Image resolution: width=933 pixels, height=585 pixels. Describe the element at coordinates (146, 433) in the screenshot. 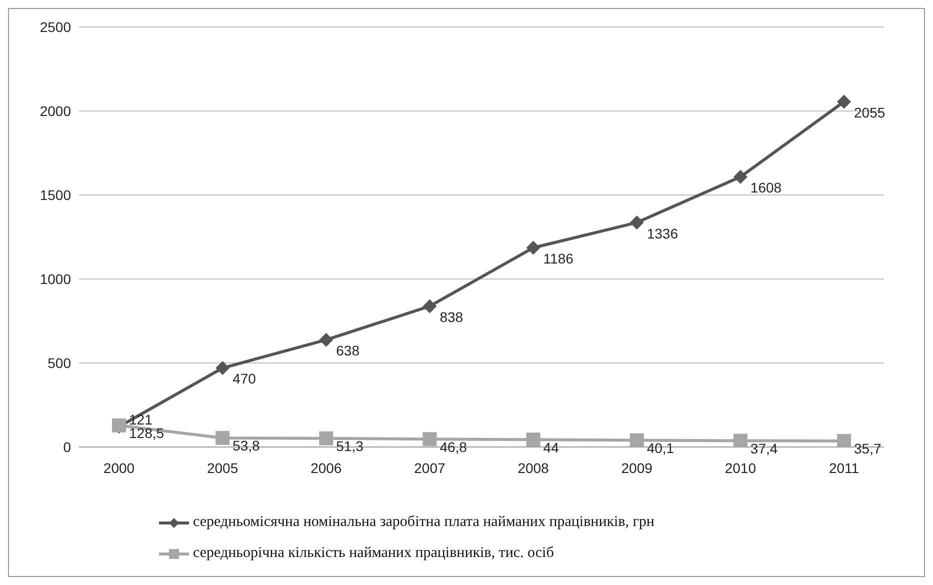

I see `data-label: 128,5` at that location.